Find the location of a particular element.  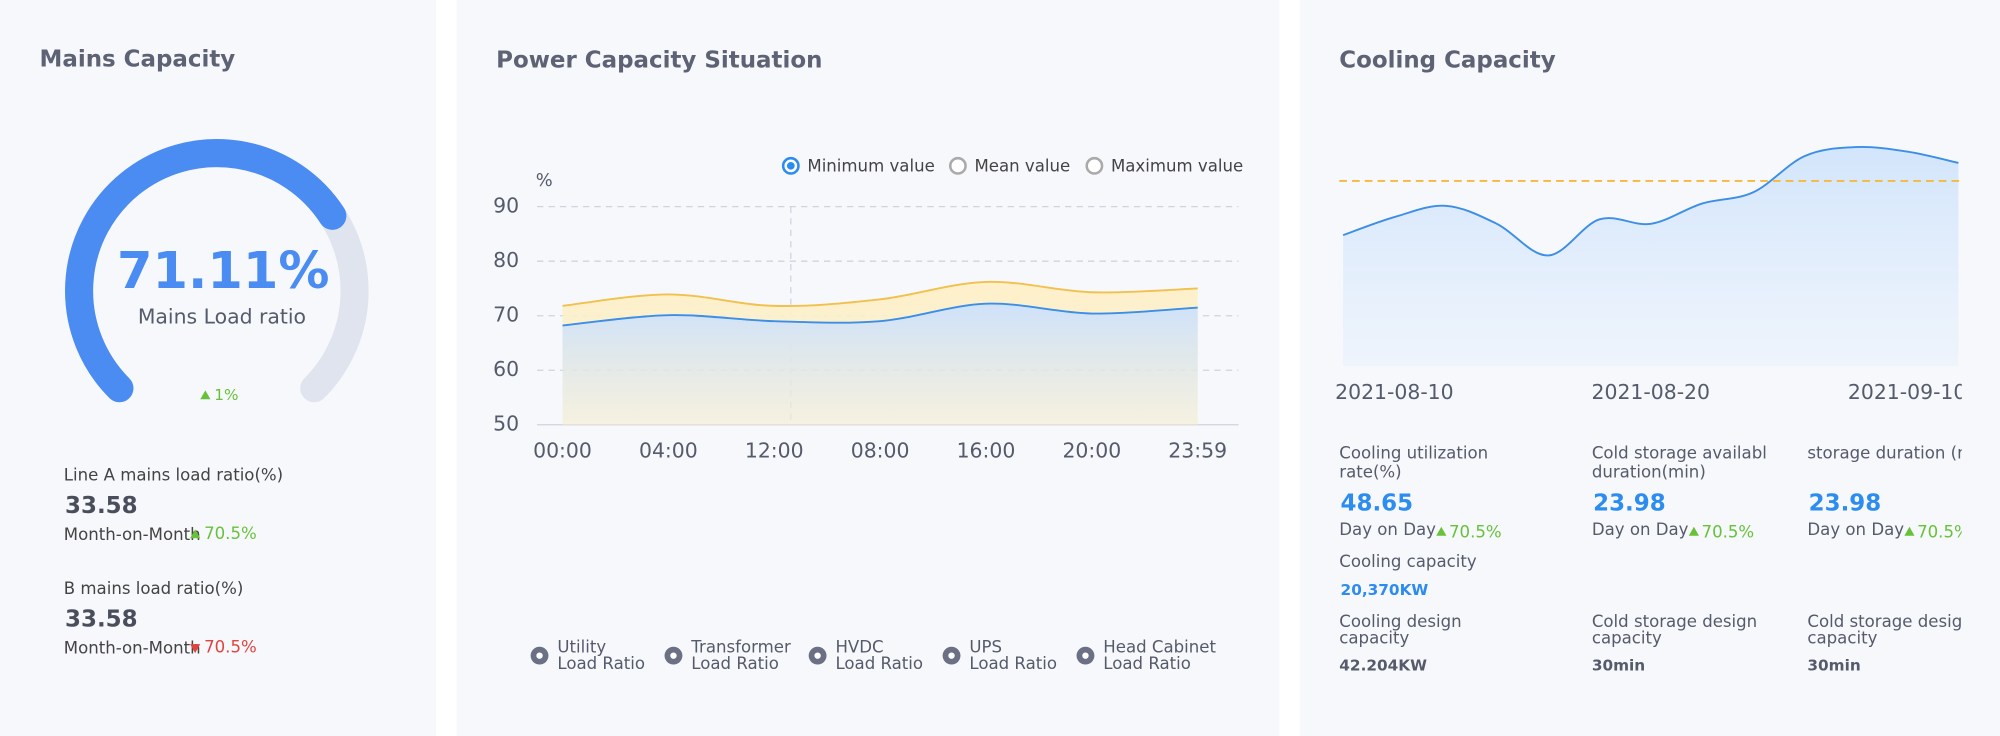

x-tick-label: 04:00 is located at coordinates (668, 451).